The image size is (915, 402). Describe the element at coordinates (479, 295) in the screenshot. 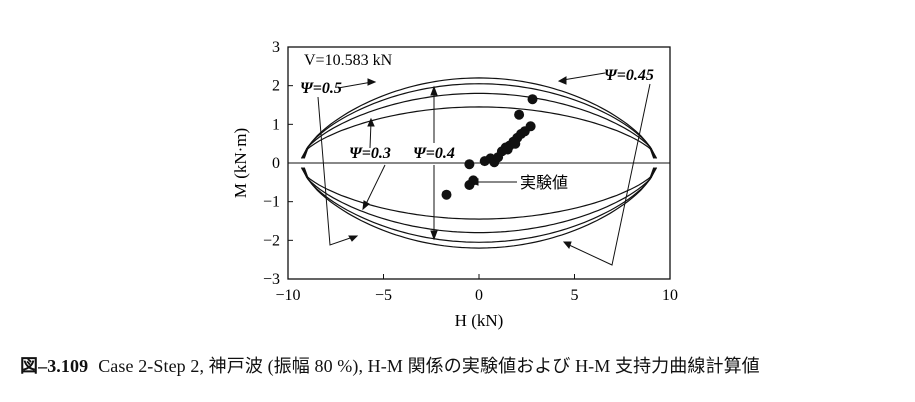

I see `x-tick-label: 0` at that location.